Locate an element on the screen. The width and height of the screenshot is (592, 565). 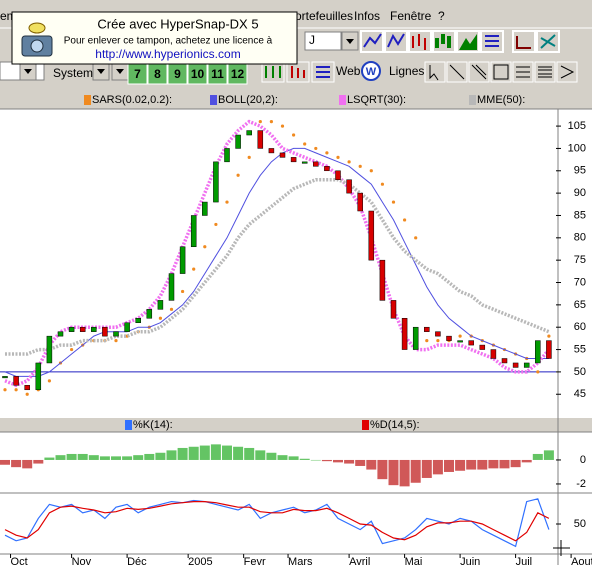
y-tick-label: 50 is located at coordinates (580, 372).